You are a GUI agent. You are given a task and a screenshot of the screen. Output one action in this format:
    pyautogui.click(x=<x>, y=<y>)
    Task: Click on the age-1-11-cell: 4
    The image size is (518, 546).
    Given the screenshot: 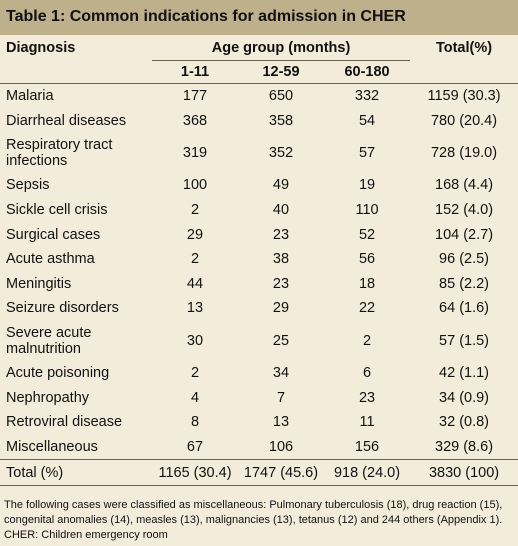 What is the action you would take?
    pyautogui.click(x=195, y=397)
    